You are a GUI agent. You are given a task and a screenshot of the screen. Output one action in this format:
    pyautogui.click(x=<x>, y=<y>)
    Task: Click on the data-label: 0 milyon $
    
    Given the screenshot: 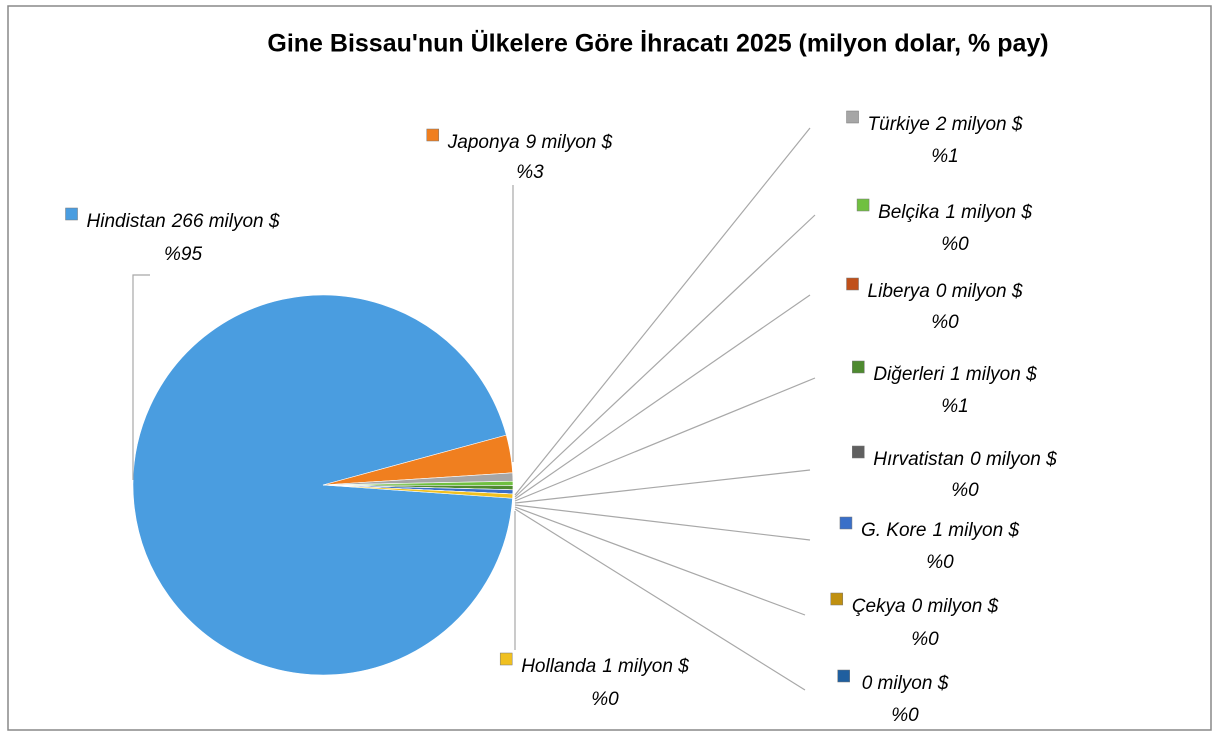 What is the action you would take?
    pyautogui.click(x=905, y=683)
    